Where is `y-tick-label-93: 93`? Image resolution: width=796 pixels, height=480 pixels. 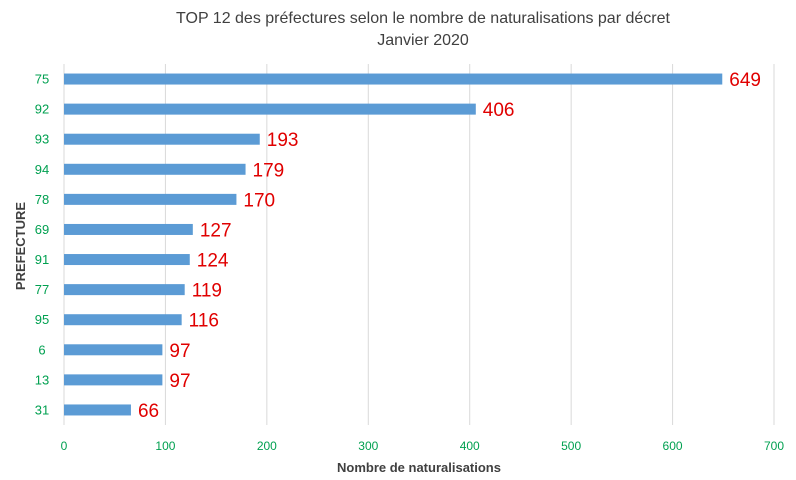 y-tick-label-93: 93 is located at coordinates (42, 139).